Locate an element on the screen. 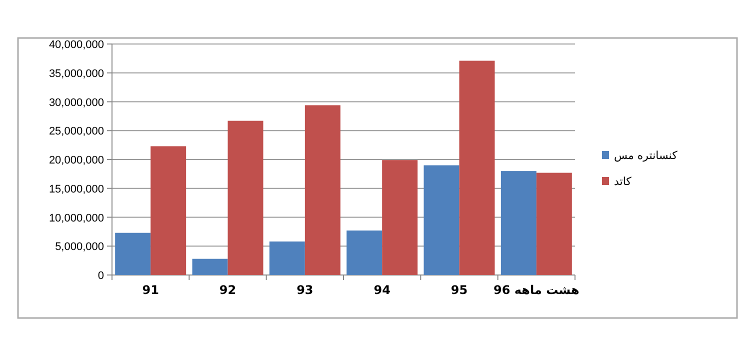 This screenshot has width=754, height=340. x-tick-label: 93 is located at coordinates (305, 290).